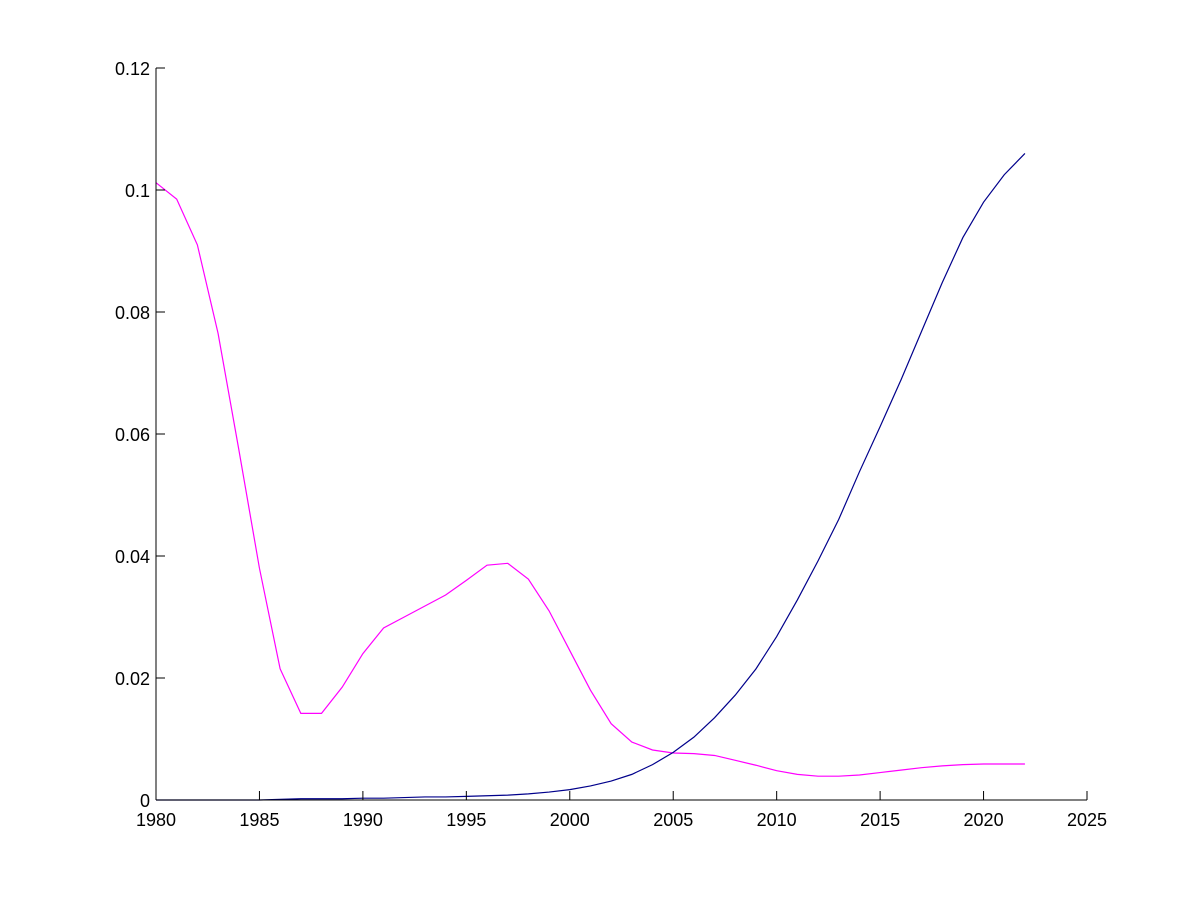  I want to click on x-tick-label: 2010, so click(777, 820).